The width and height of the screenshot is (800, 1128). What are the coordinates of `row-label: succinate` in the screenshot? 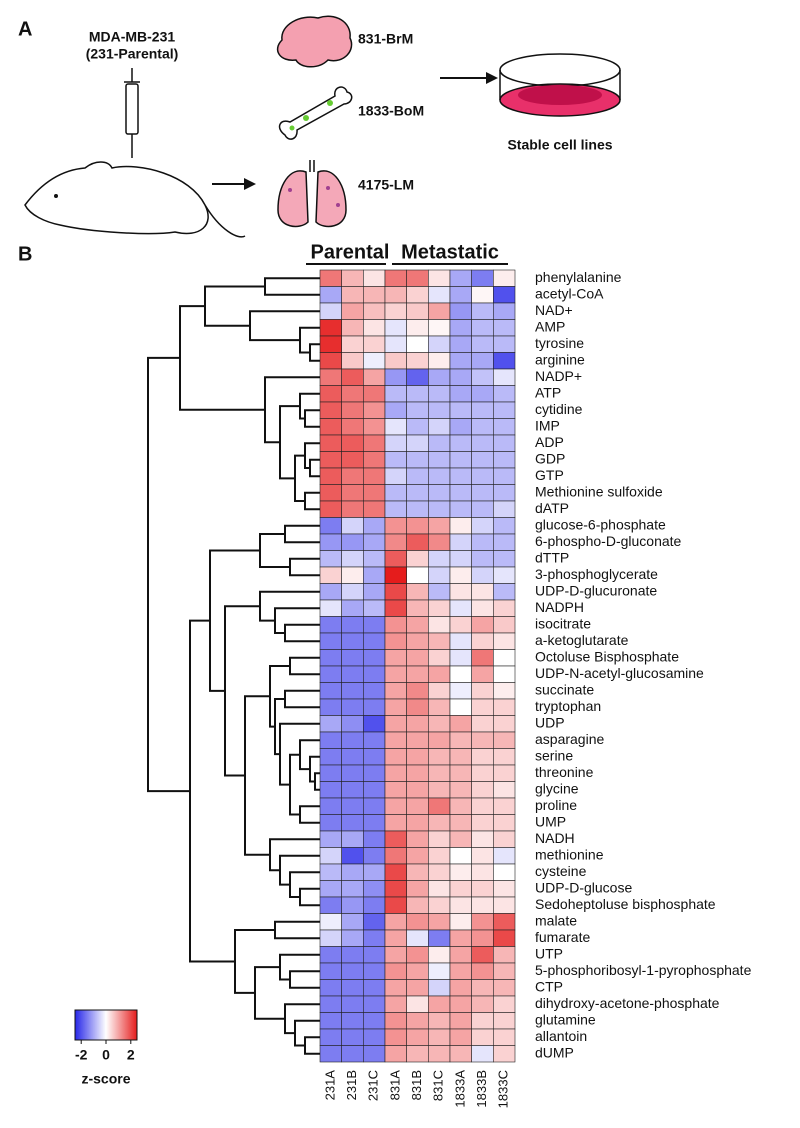 It's located at (564, 689).